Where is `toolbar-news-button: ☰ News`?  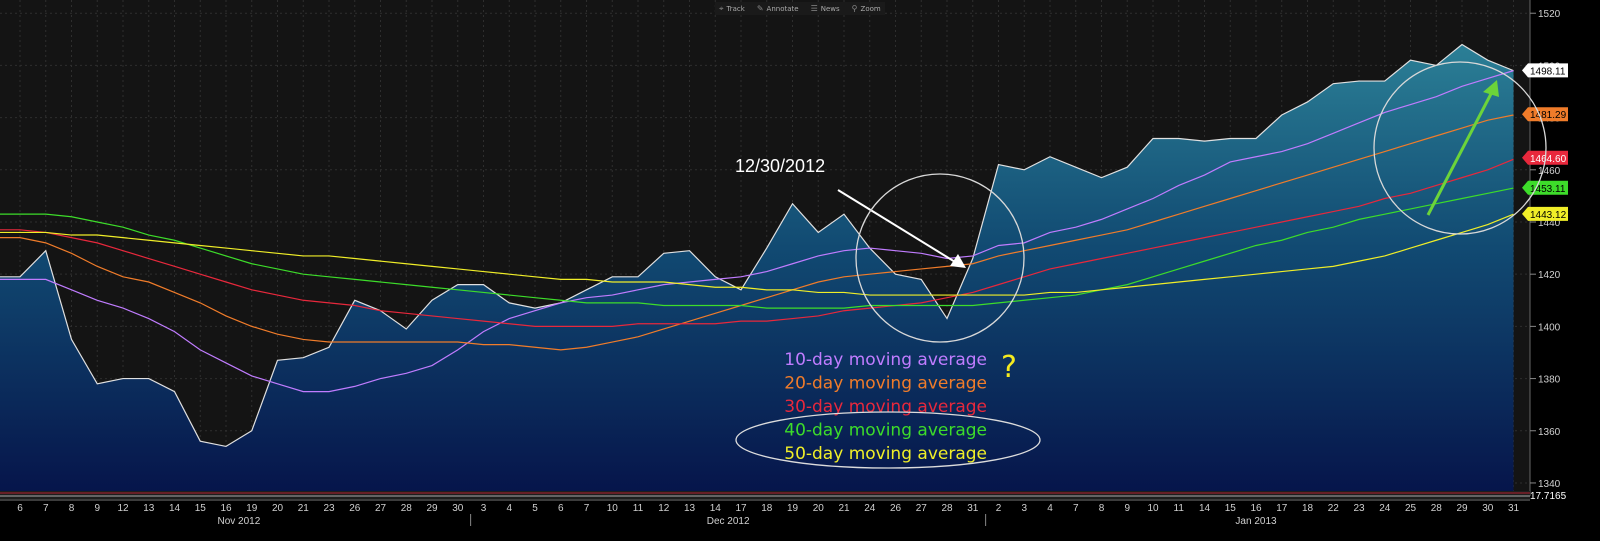
toolbar-news-button: ☰ News is located at coordinates (825, 8).